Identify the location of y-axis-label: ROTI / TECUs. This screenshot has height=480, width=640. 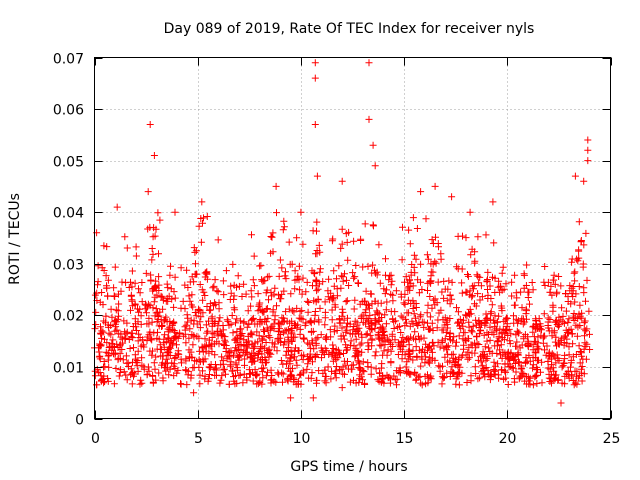
(15, 239).